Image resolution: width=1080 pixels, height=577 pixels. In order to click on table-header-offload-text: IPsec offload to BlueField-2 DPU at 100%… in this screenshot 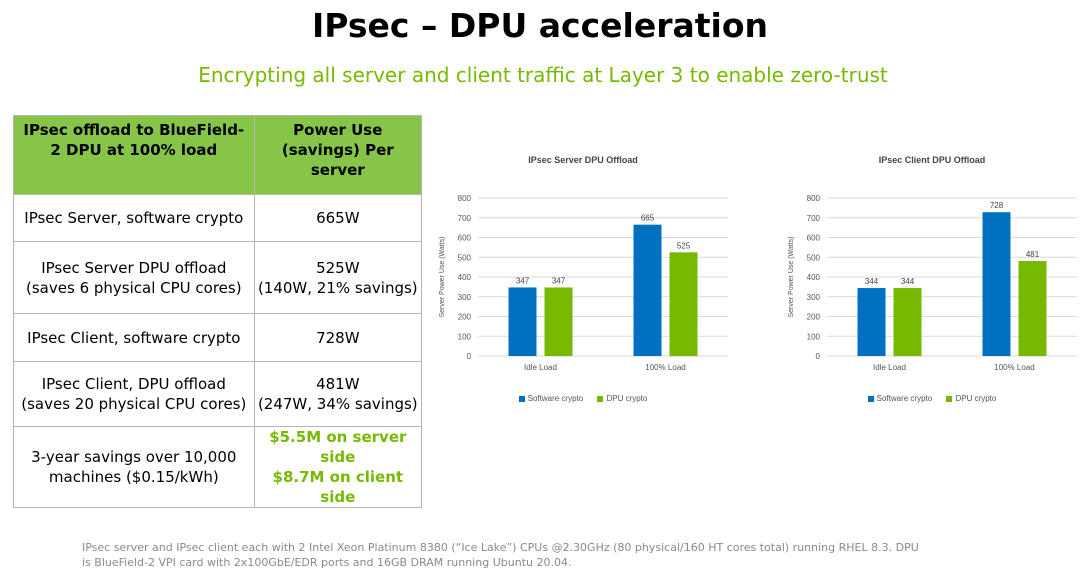, I will do `click(134, 140)`.